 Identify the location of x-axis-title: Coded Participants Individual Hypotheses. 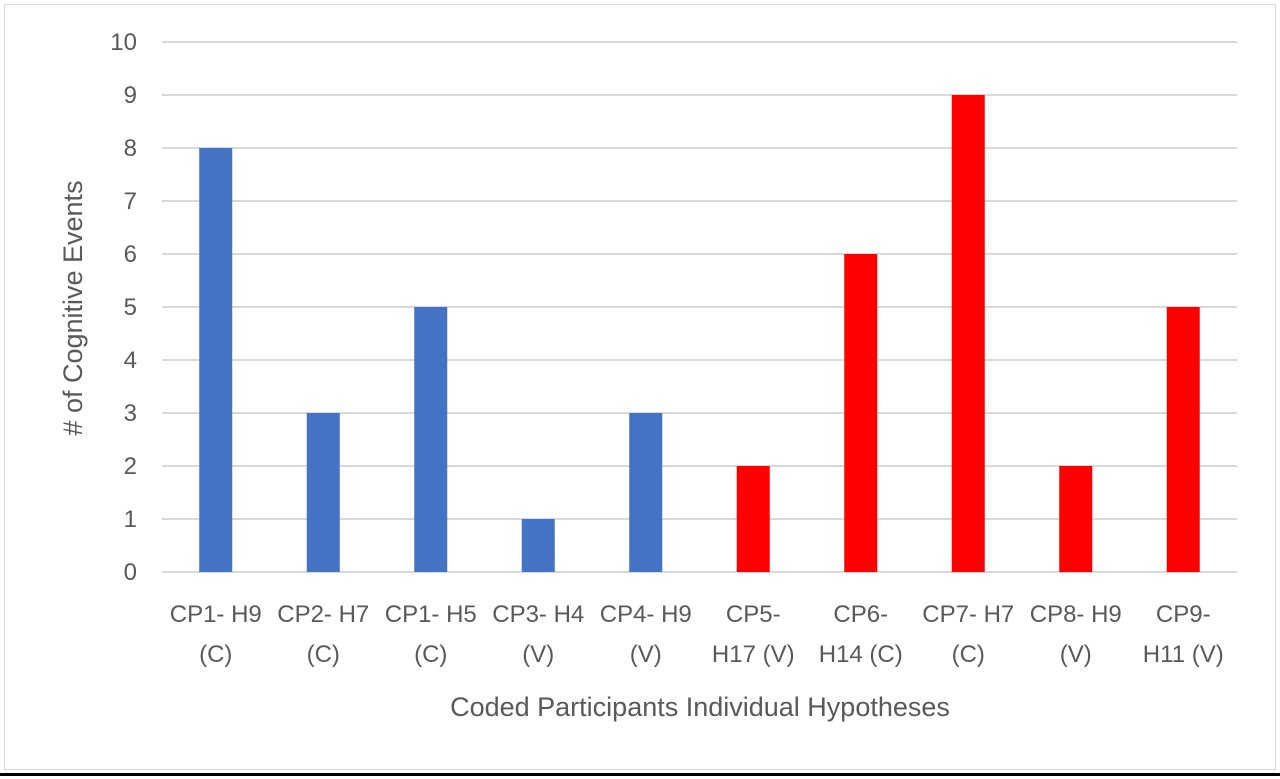
(700, 707).